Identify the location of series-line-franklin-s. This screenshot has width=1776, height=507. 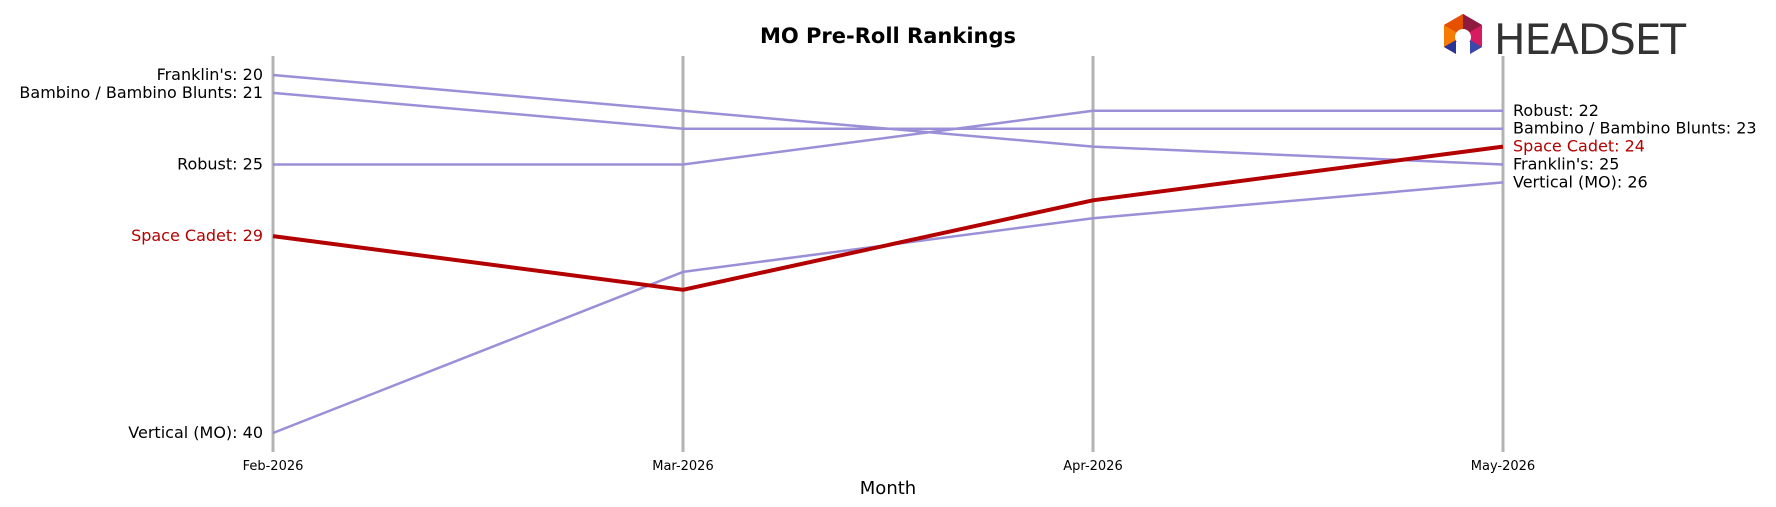
(888, 119).